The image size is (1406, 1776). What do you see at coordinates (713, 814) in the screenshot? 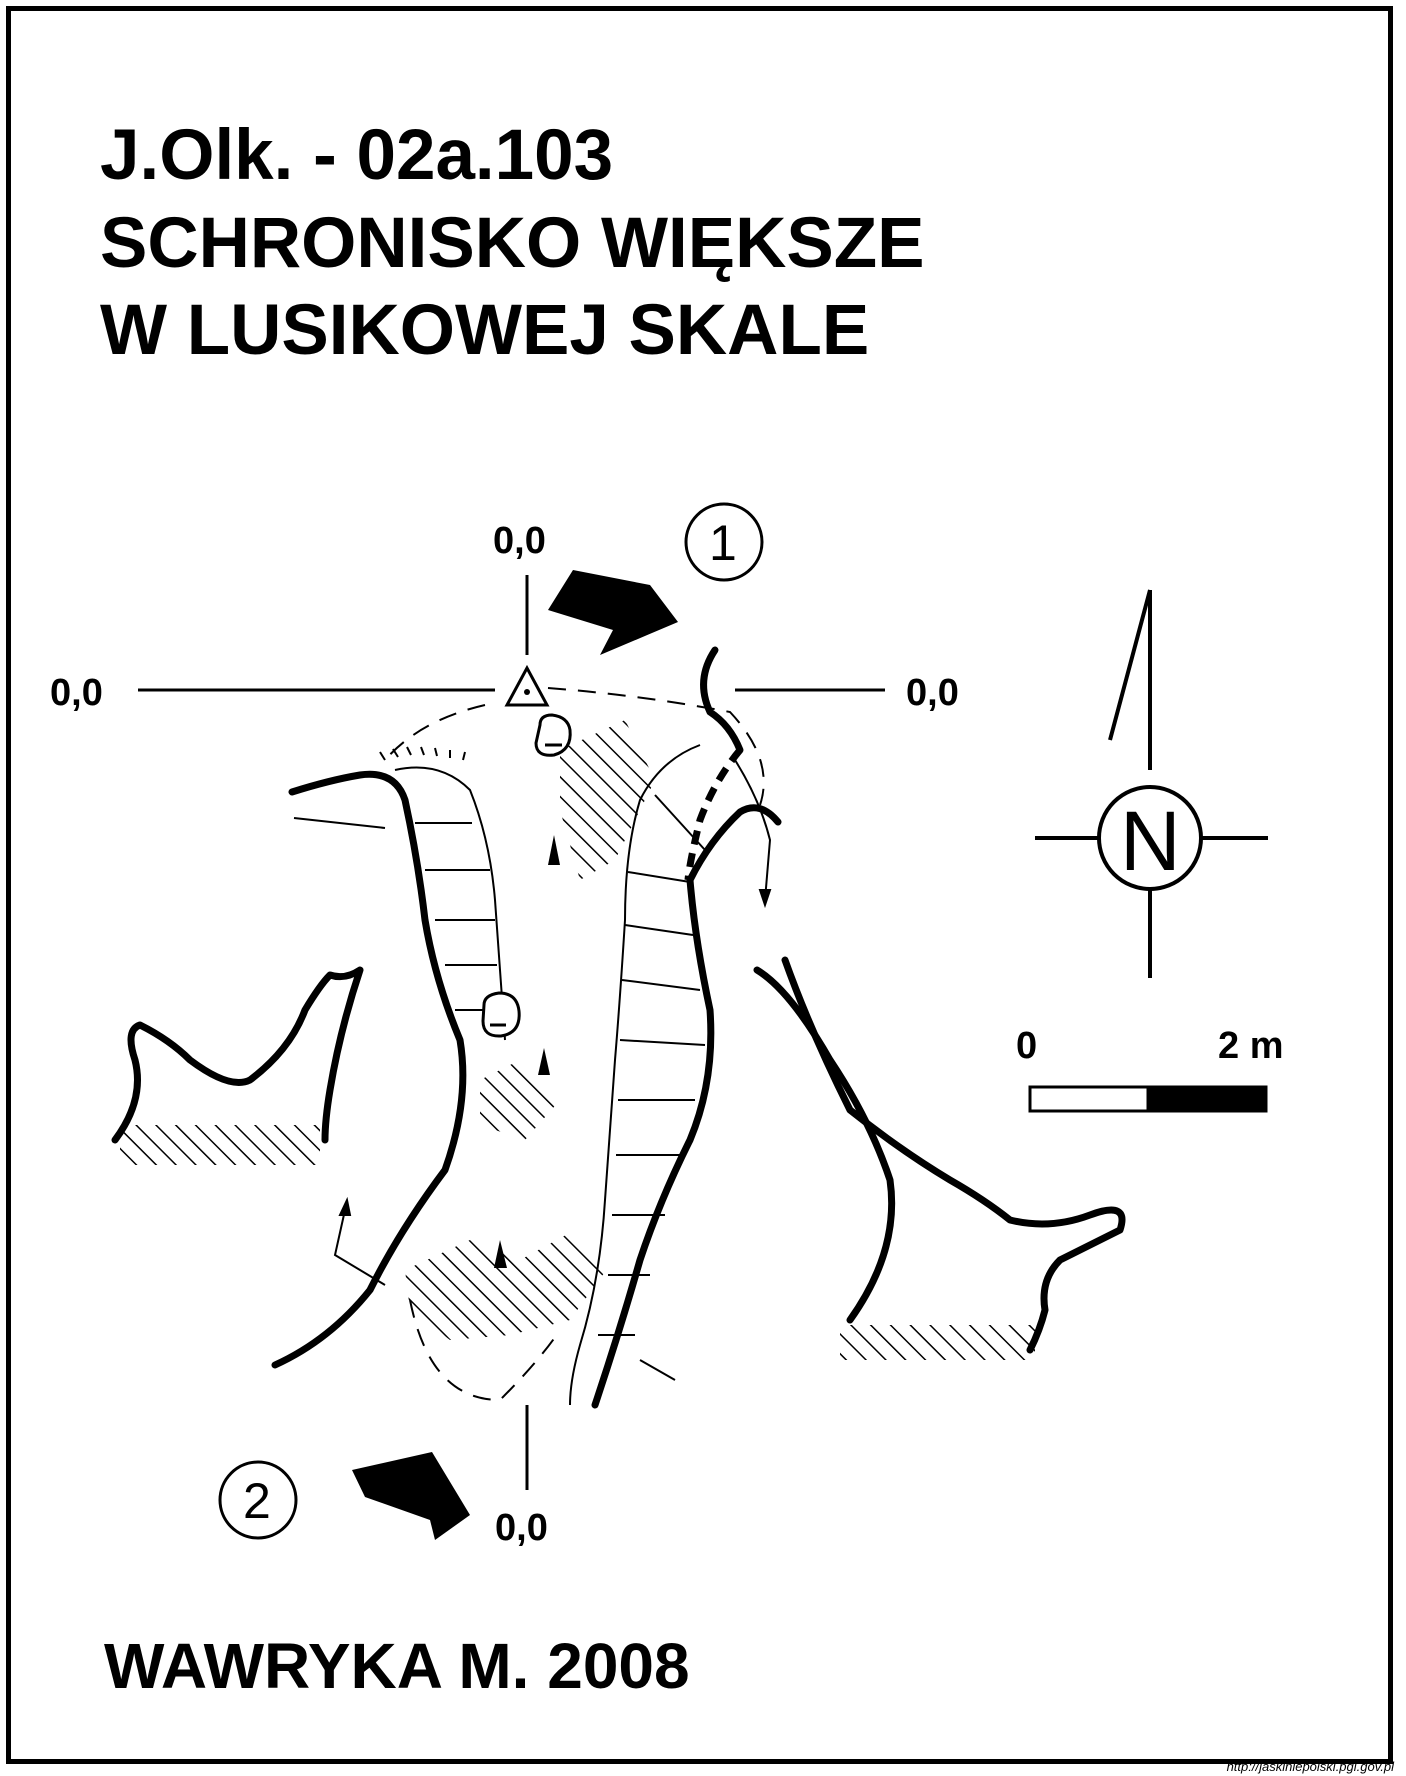
I see `cave-wall-right-dashed` at bounding box center [713, 814].